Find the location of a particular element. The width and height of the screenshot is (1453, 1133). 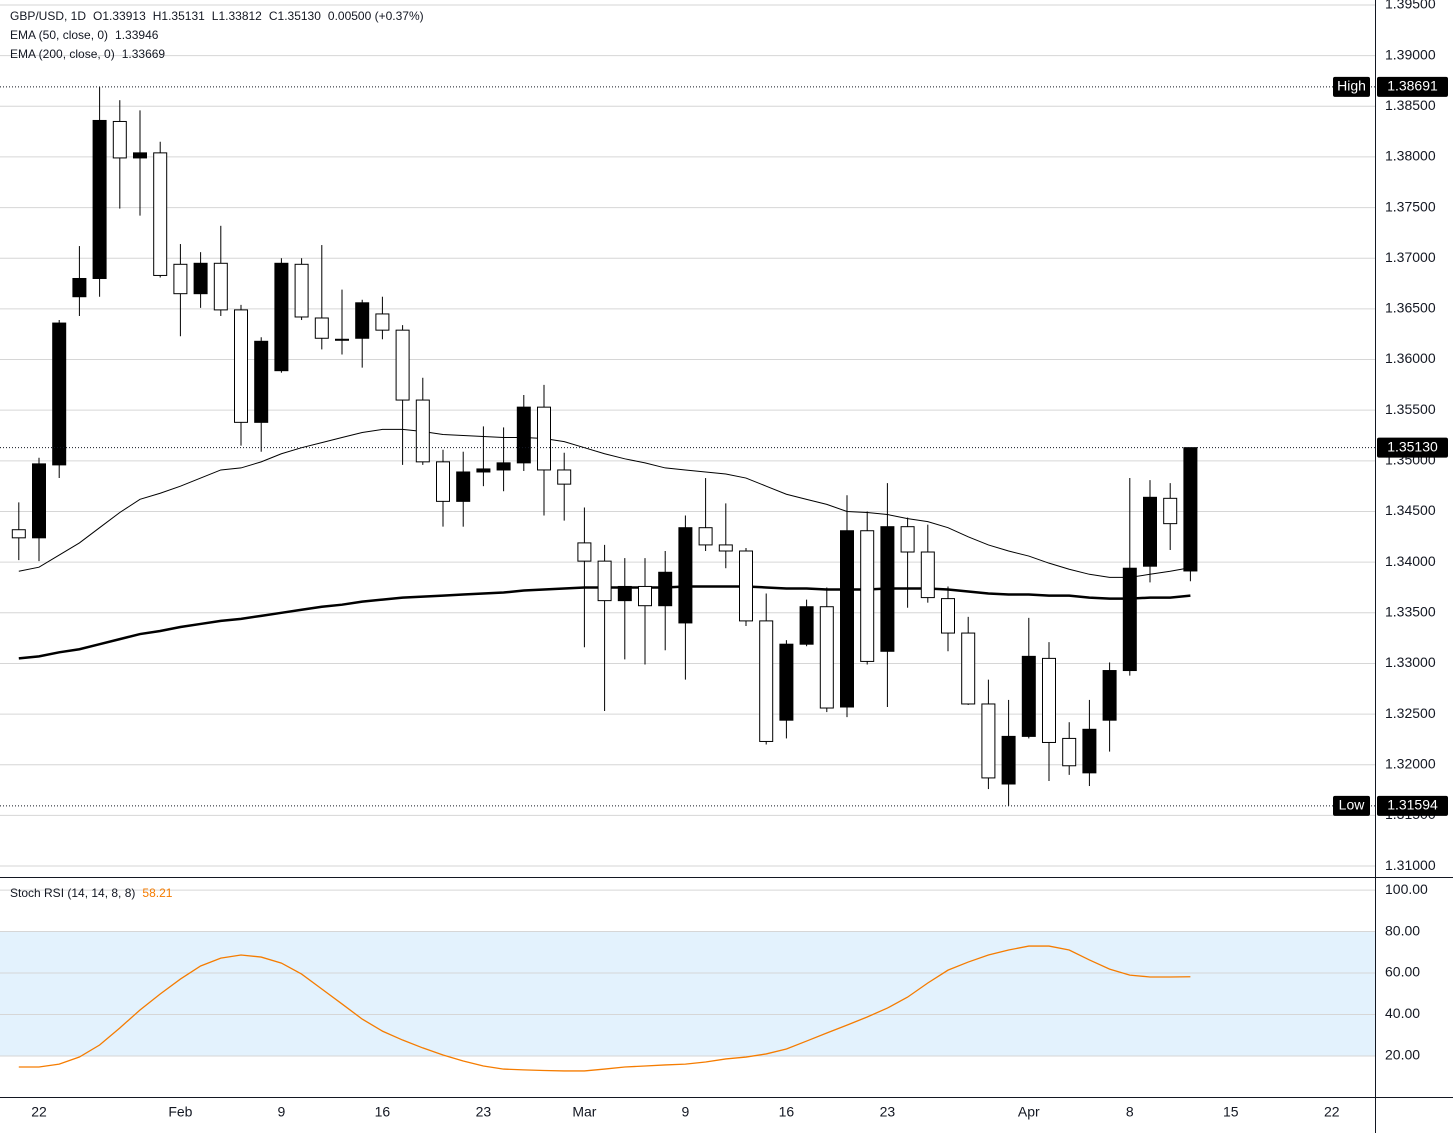

legend-ohlc: H1.35131 is located at coordinates (179, 16).